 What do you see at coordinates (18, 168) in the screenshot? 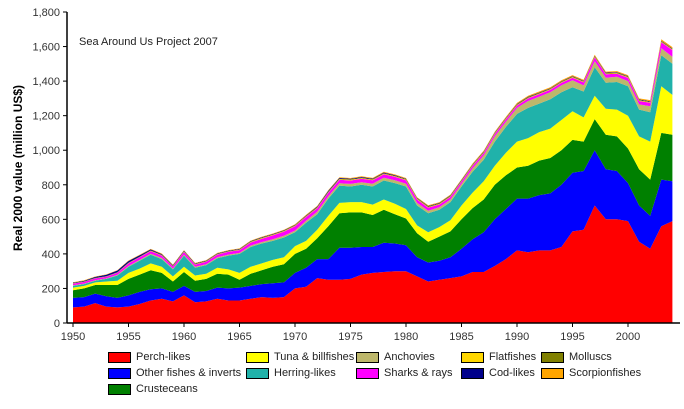
I see `y-axis-title: Real 2000 value (million US$)` at bounding box center [18, 168].